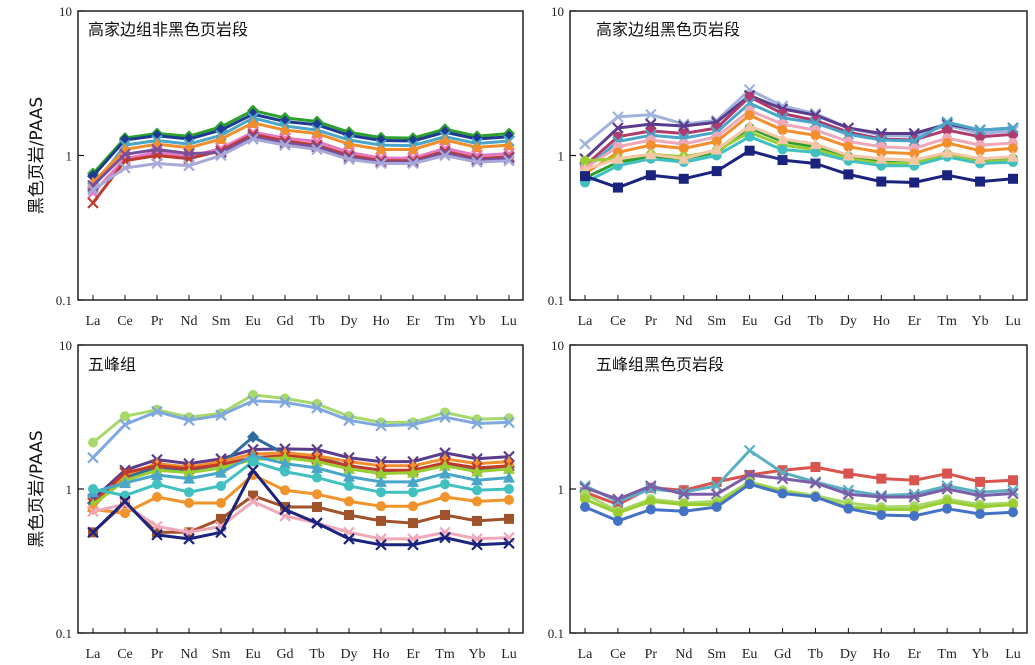 The image size is (1035, 665). What do you see at coordinates (380, 321) in the screenshot?
I see `x-tick-label: Ho` at bounding box center [380, 321].